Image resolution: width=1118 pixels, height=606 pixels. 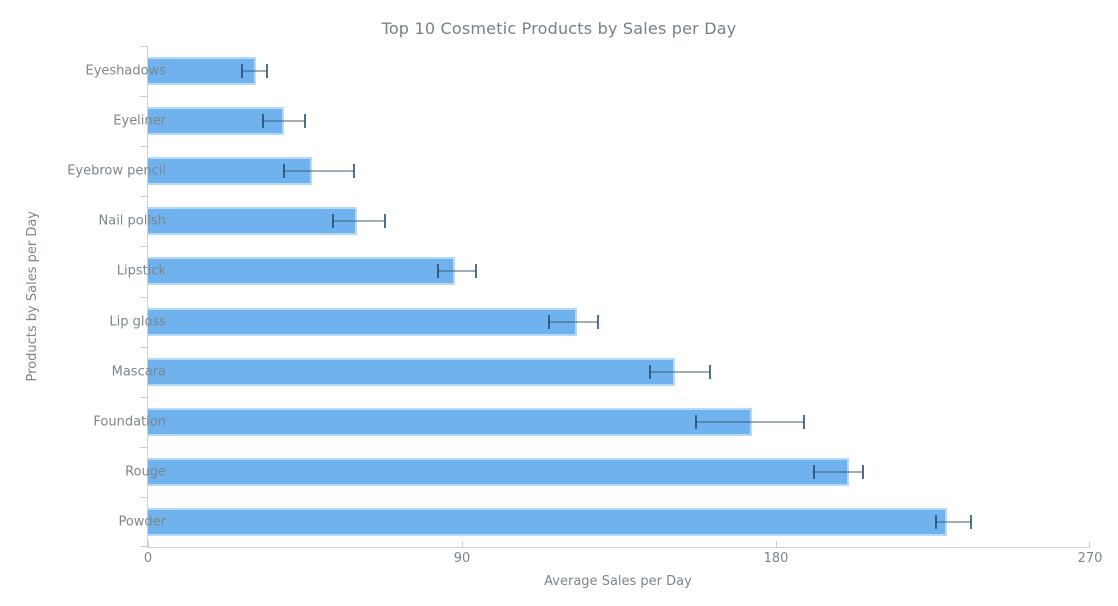 What do you see at coordinates (411, 371) in the screenshot?
I see `bar-mascara` at bounding box center [411, 371].